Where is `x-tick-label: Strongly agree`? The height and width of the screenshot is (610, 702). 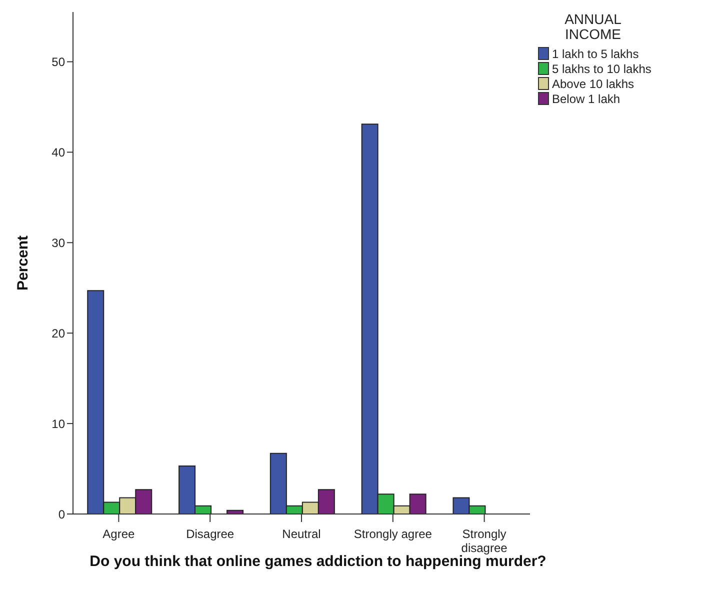
x-tick-label: Strongly agree is located at coordinates (393, 534).